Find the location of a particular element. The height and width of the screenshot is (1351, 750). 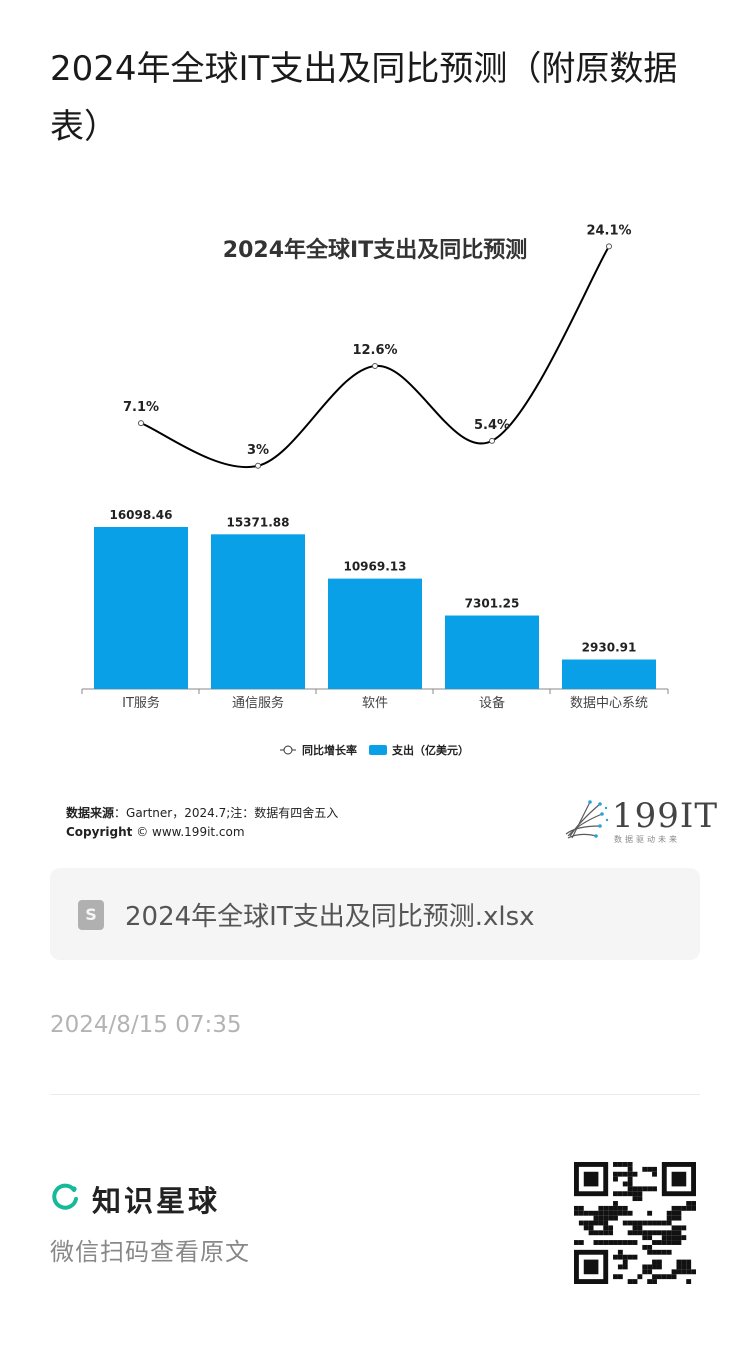

copyright-line: Copyright © www.199it.com is located at coordinates (155, 832).